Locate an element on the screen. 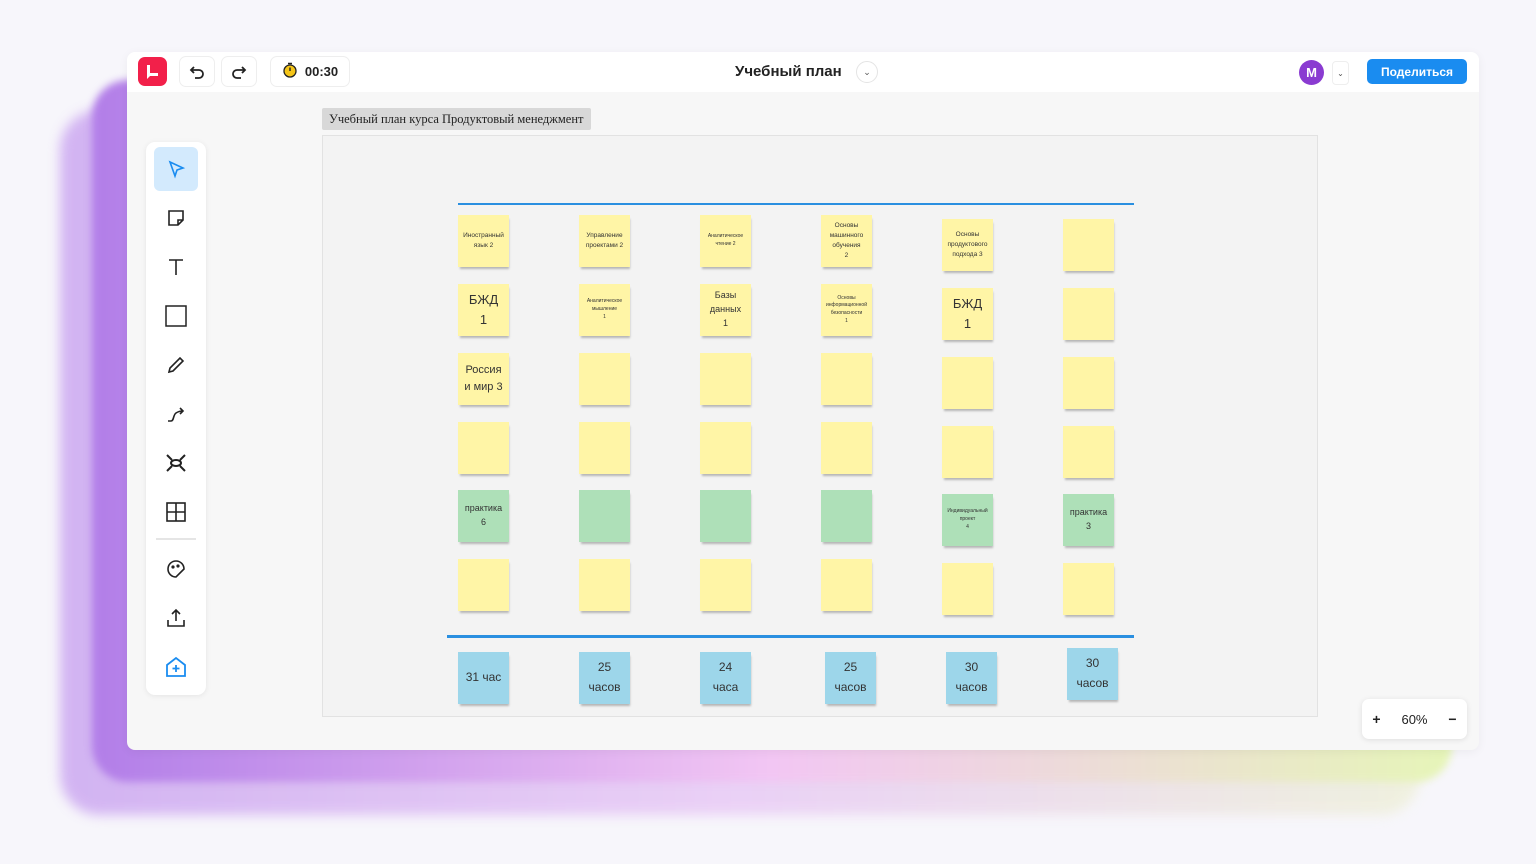  sticky-note-text: Основы информационной безопасности 1 is located at coordinates (846, 309).